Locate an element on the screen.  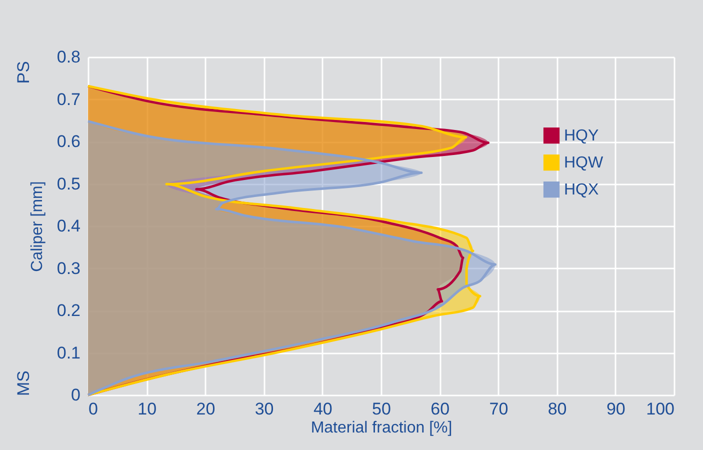
y-tick-label: 0 is located at coordinates (75, 395).